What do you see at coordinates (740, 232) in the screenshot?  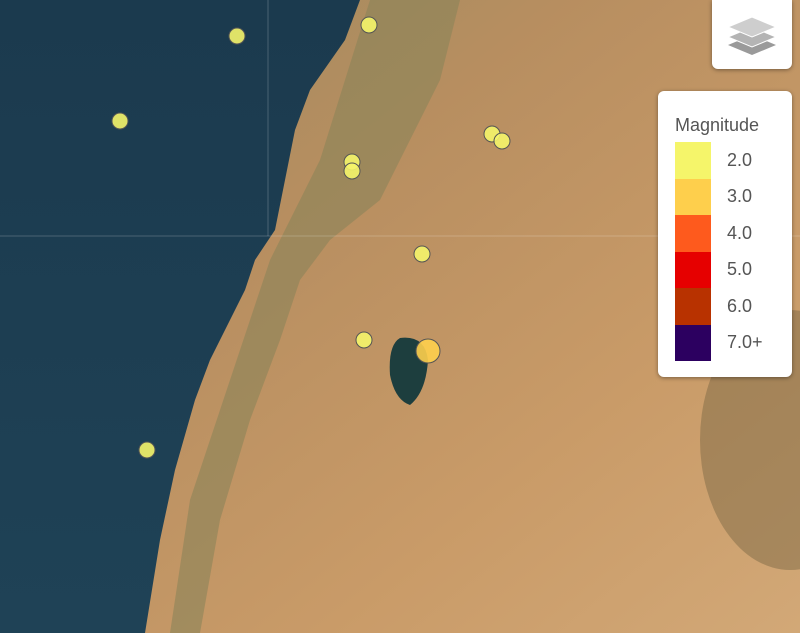 I see `legend-label: 4.0` at bounding box center [740, 232].